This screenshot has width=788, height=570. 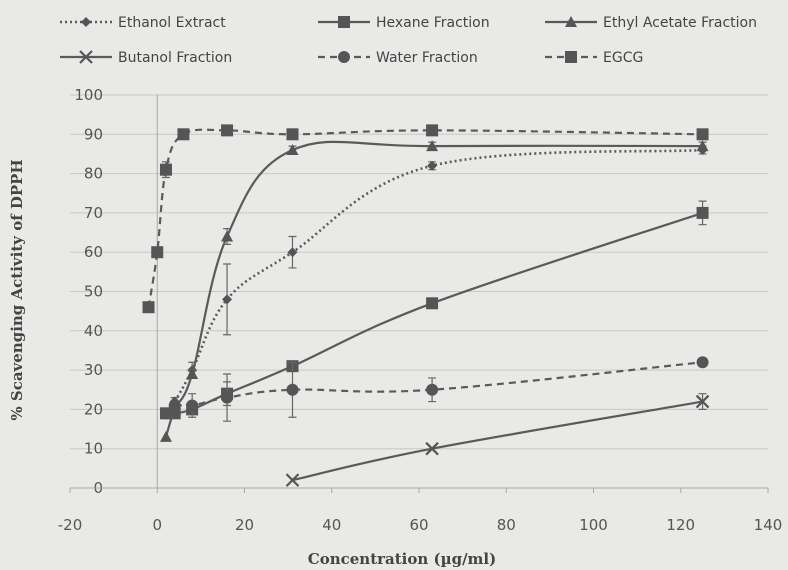 I want to click on y-tick-label: 20, so click(x=93, y=409).